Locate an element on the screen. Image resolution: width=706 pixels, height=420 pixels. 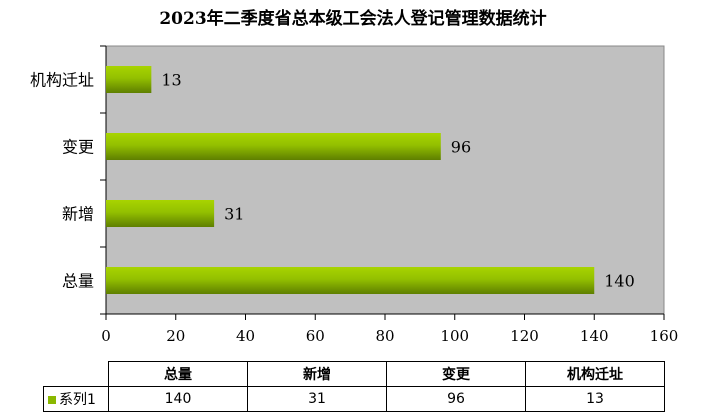
data-label: 96 is located at coordinates (461, 147).